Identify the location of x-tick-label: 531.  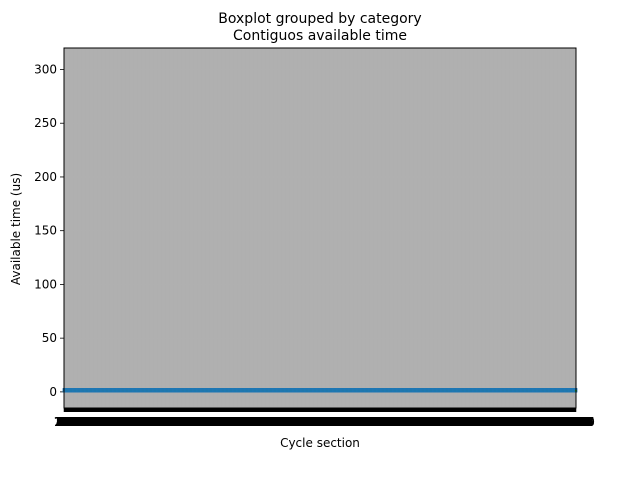
(68, 422).